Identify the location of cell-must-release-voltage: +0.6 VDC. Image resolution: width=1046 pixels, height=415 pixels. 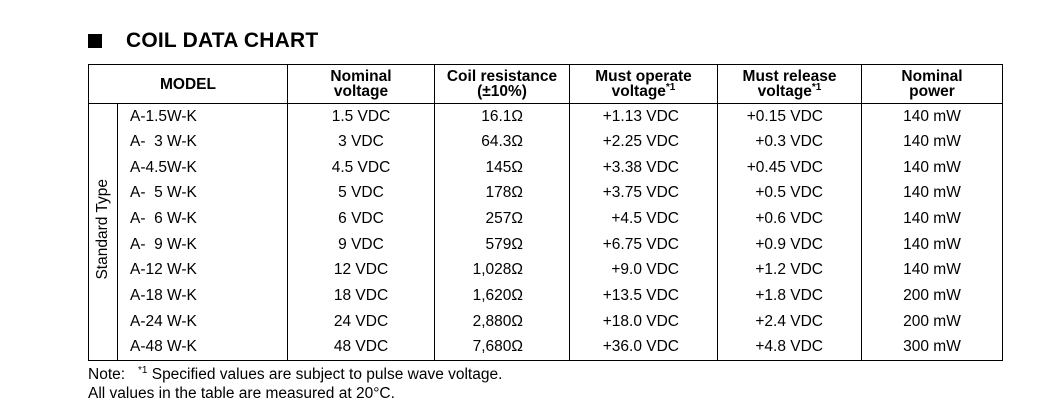
(789, 219).